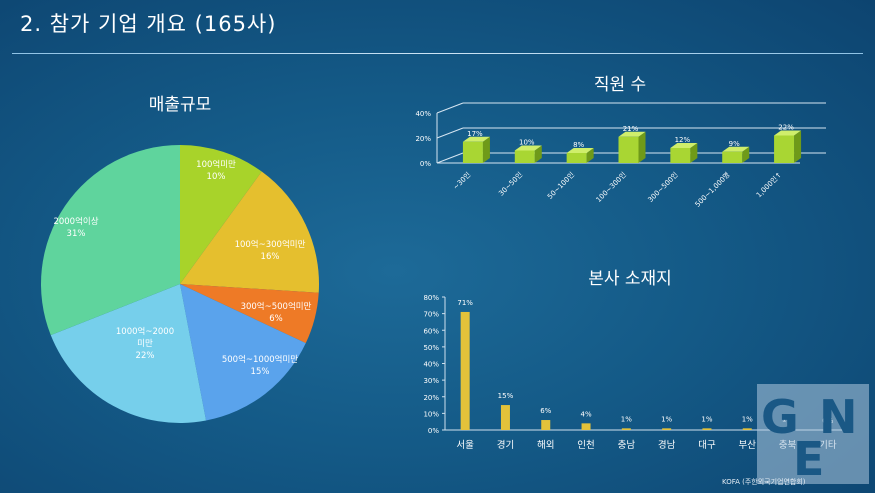 The width and height of the screenshot is (875, 493). Describe the element at coordinates (627, 445) in the screenshot. I see `hq-category-label: 충남` at that location.